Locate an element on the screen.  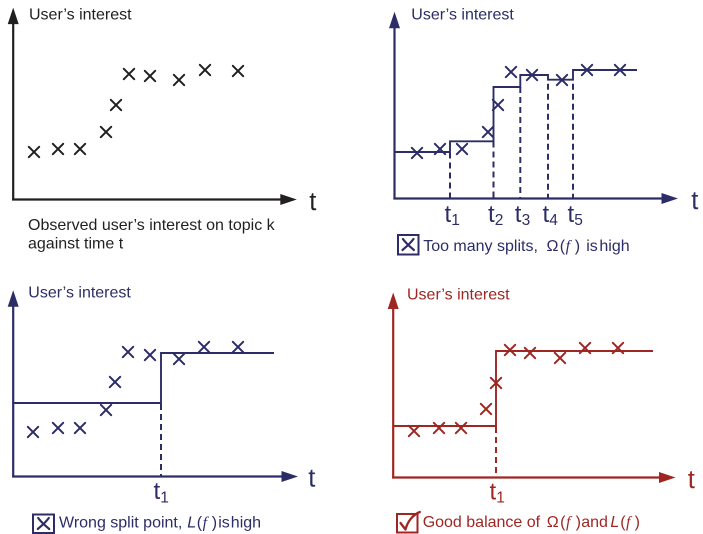
svg-text:Observed user’s interest on to: Observed user’s interest on topic k is located at coordinates (152, 225).